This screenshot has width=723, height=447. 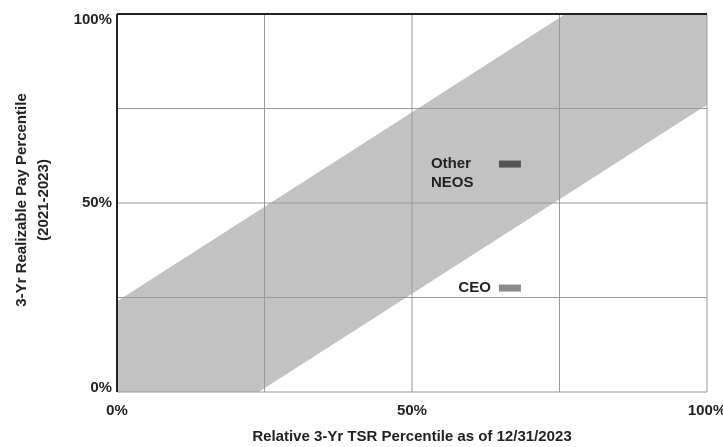 I want to click on y-axis-title: (2021-2023), so click(x=43, y=200).